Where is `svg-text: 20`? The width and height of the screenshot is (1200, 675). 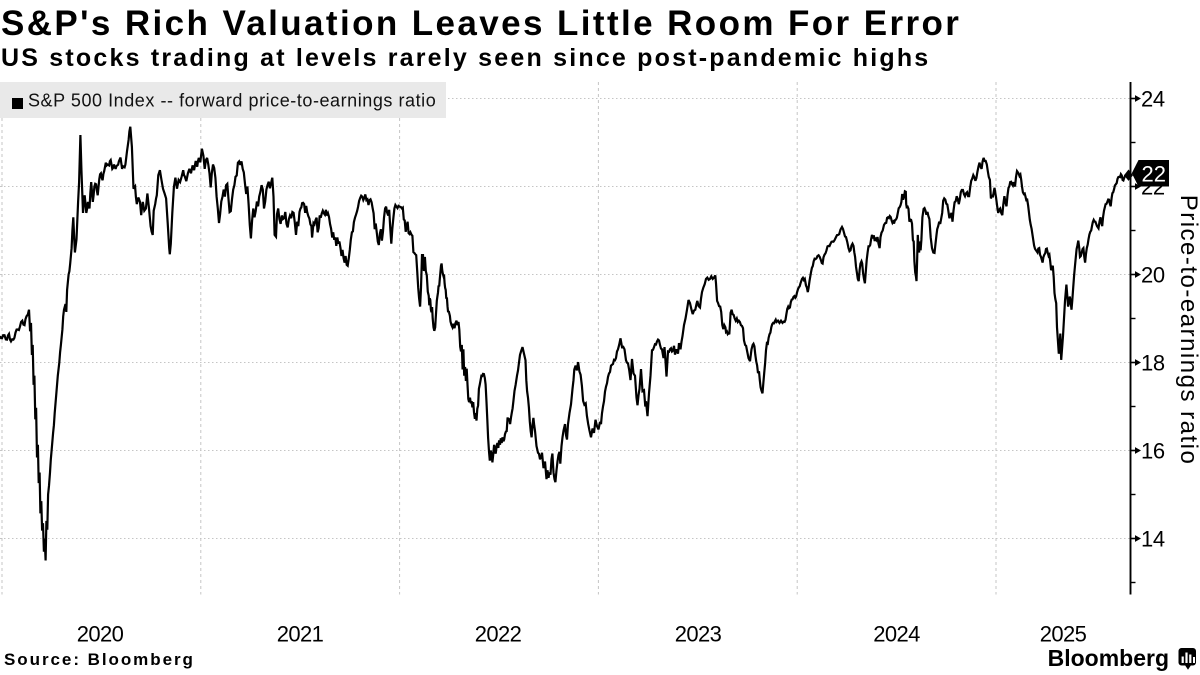
svg-text: 20 is located at coordinates (1153, 275).